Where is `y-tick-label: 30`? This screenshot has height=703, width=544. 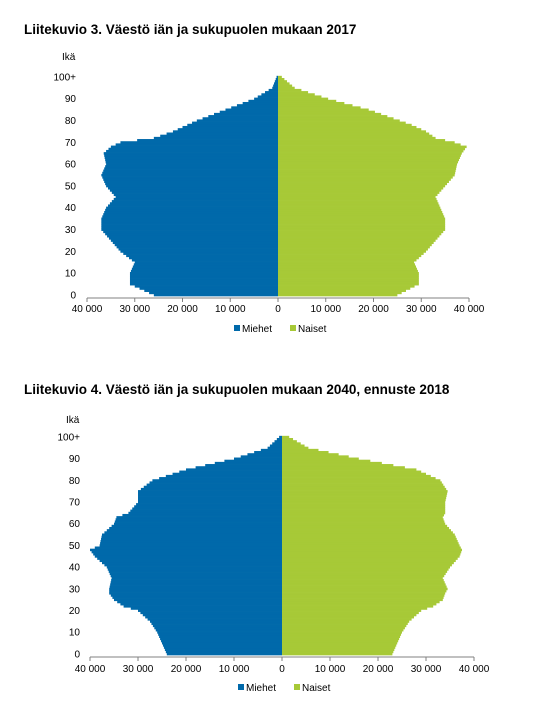 y-tick-label: 30 is located at coordinates (71, 230).